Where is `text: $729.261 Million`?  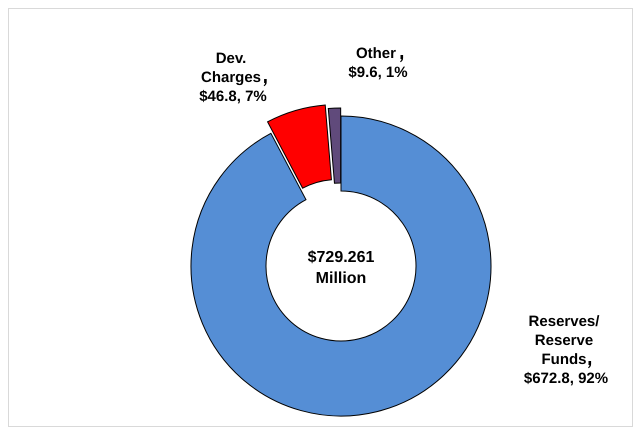 text: $729.261 Million is located at coordinates (341, 268).